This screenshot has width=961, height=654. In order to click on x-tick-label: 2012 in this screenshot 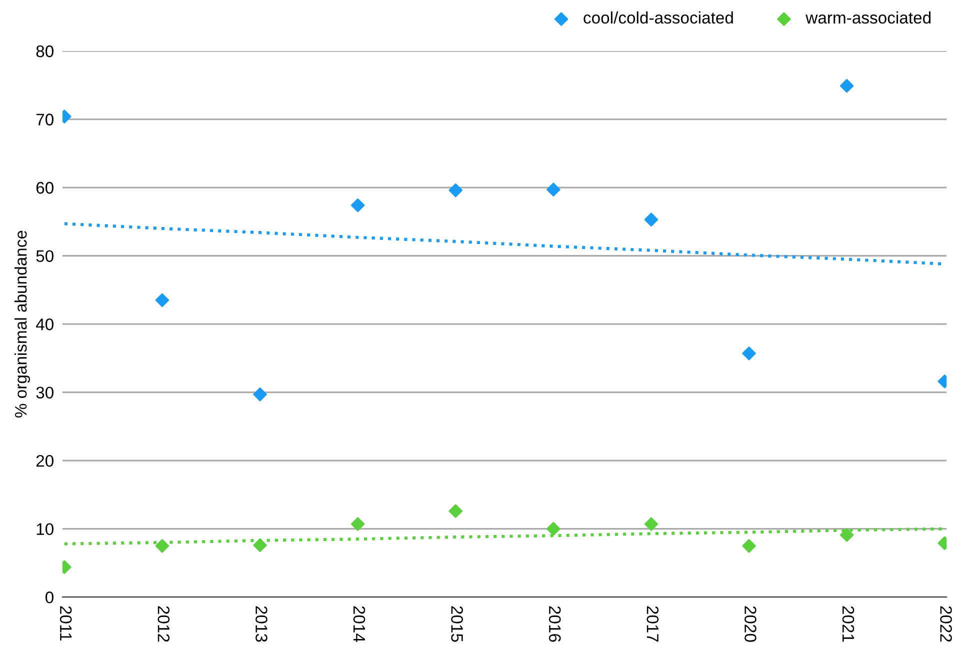, I will do `click(164, 624)`.